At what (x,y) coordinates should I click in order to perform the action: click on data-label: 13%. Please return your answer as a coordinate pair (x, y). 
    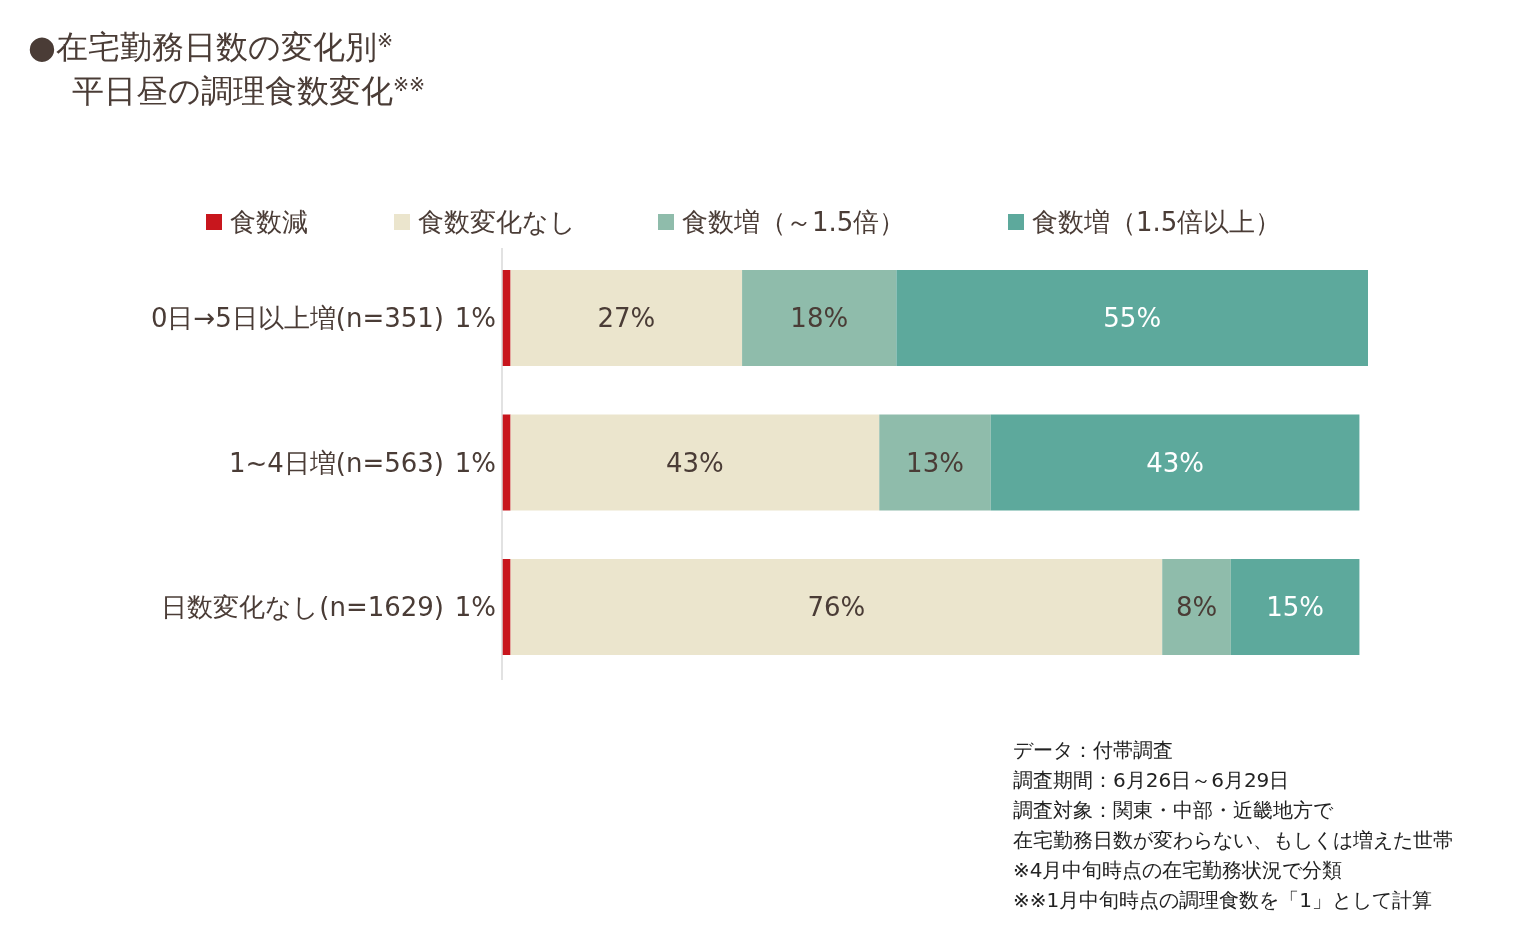
    Looking at the image, I should click on (935, 462).